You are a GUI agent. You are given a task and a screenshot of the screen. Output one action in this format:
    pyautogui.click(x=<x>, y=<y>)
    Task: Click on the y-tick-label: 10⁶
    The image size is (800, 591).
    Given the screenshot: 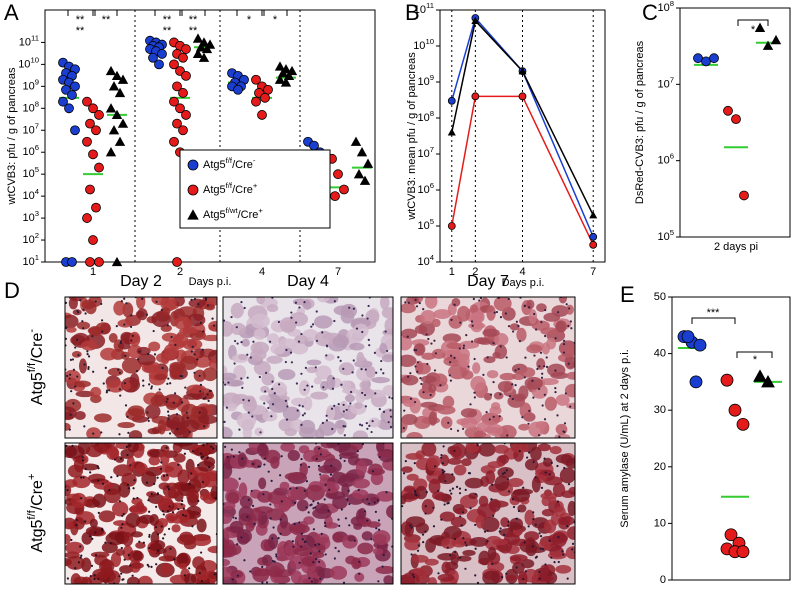 What is the action you would take?
    pyautogui.click(x=425, y=188)
    